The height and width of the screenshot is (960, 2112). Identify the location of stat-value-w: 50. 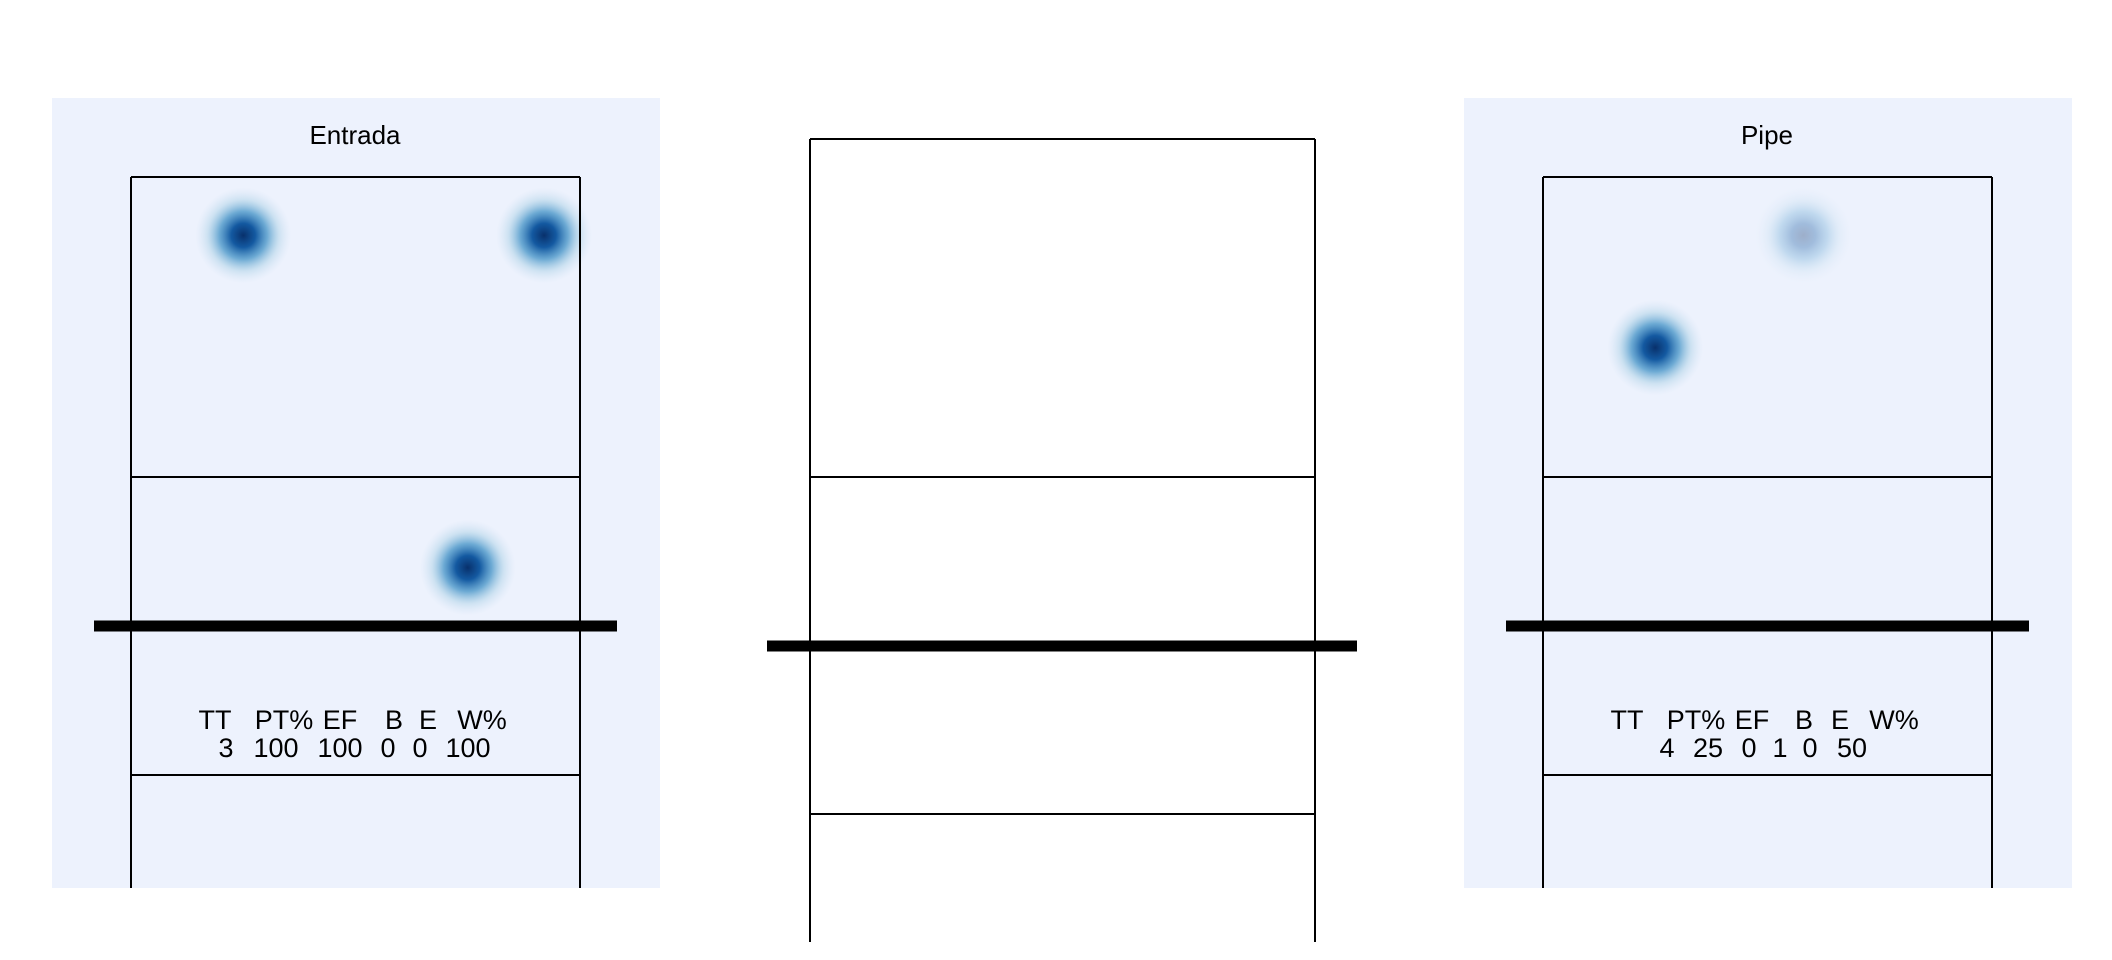
(1852, 748).